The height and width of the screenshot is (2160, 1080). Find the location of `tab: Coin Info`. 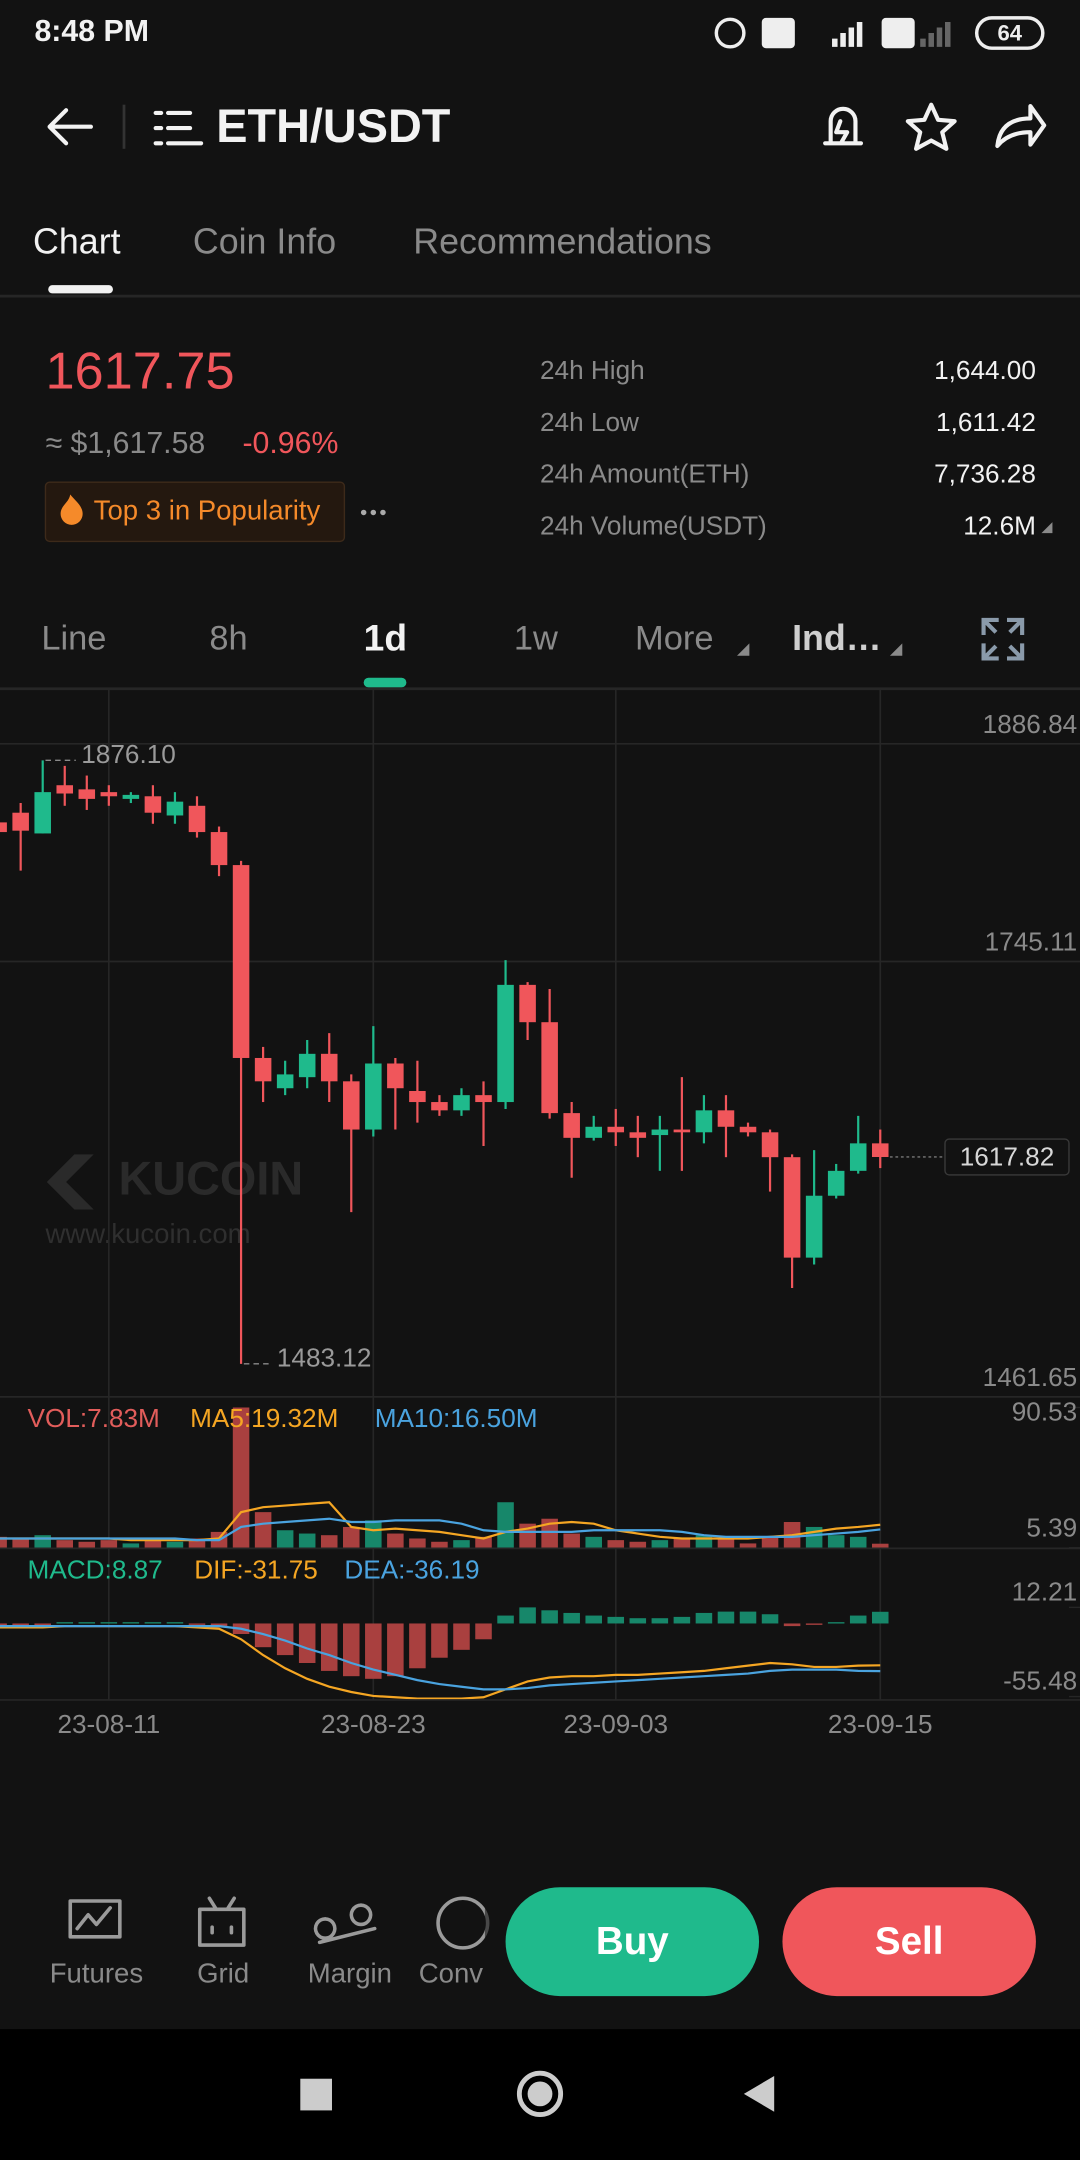

tab: Coin Info is located at coordinates (264, 241).